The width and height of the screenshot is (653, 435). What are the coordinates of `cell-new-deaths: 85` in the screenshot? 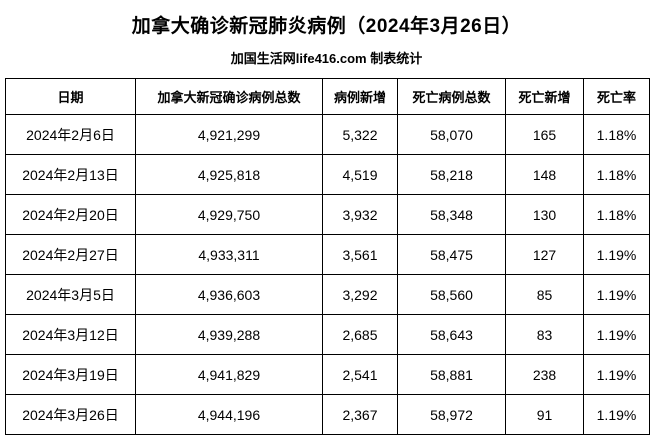 It's located at (544, 294).